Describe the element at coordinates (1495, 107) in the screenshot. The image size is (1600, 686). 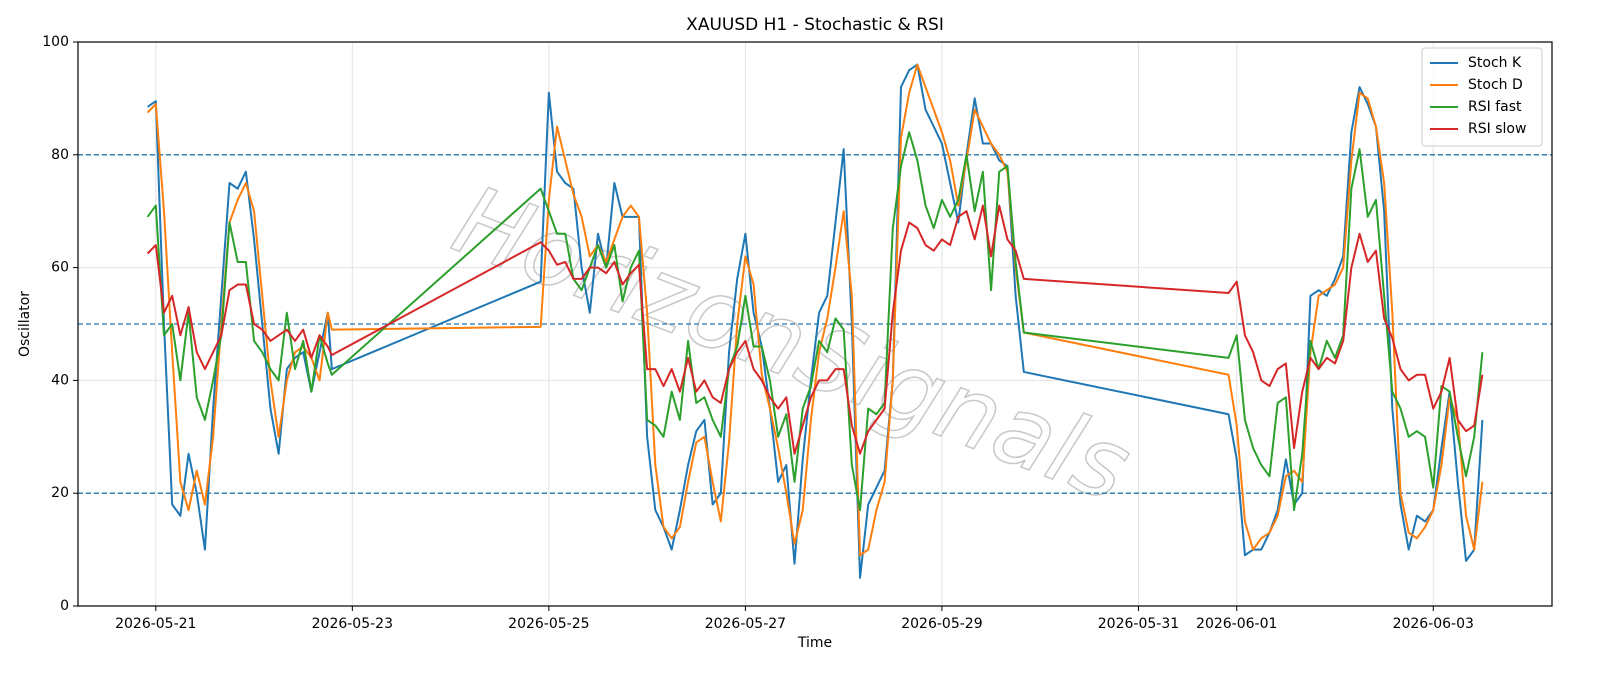
I see `legend-label: RSI fast` at that location.